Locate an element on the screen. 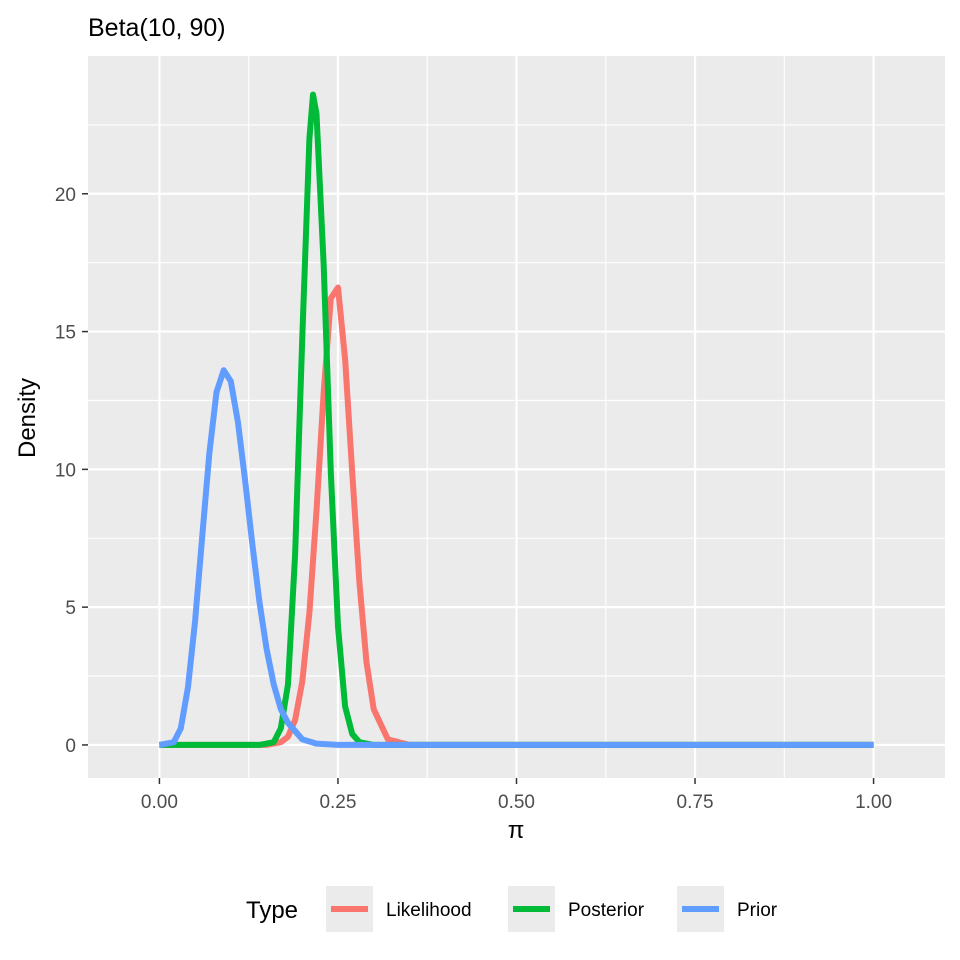 This screenshot has width=960, height=960. y-axis-tick-labels: 0 5 10 15 20 is located at coordinates (65, 471).